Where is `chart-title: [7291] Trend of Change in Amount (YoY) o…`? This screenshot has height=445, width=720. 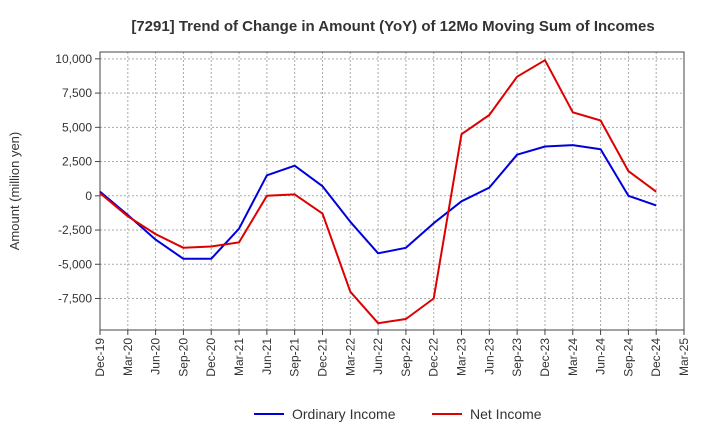
chart-title: [7291] Trend of Change in Amount (YoY) o… is located at coordinates (392, 26).